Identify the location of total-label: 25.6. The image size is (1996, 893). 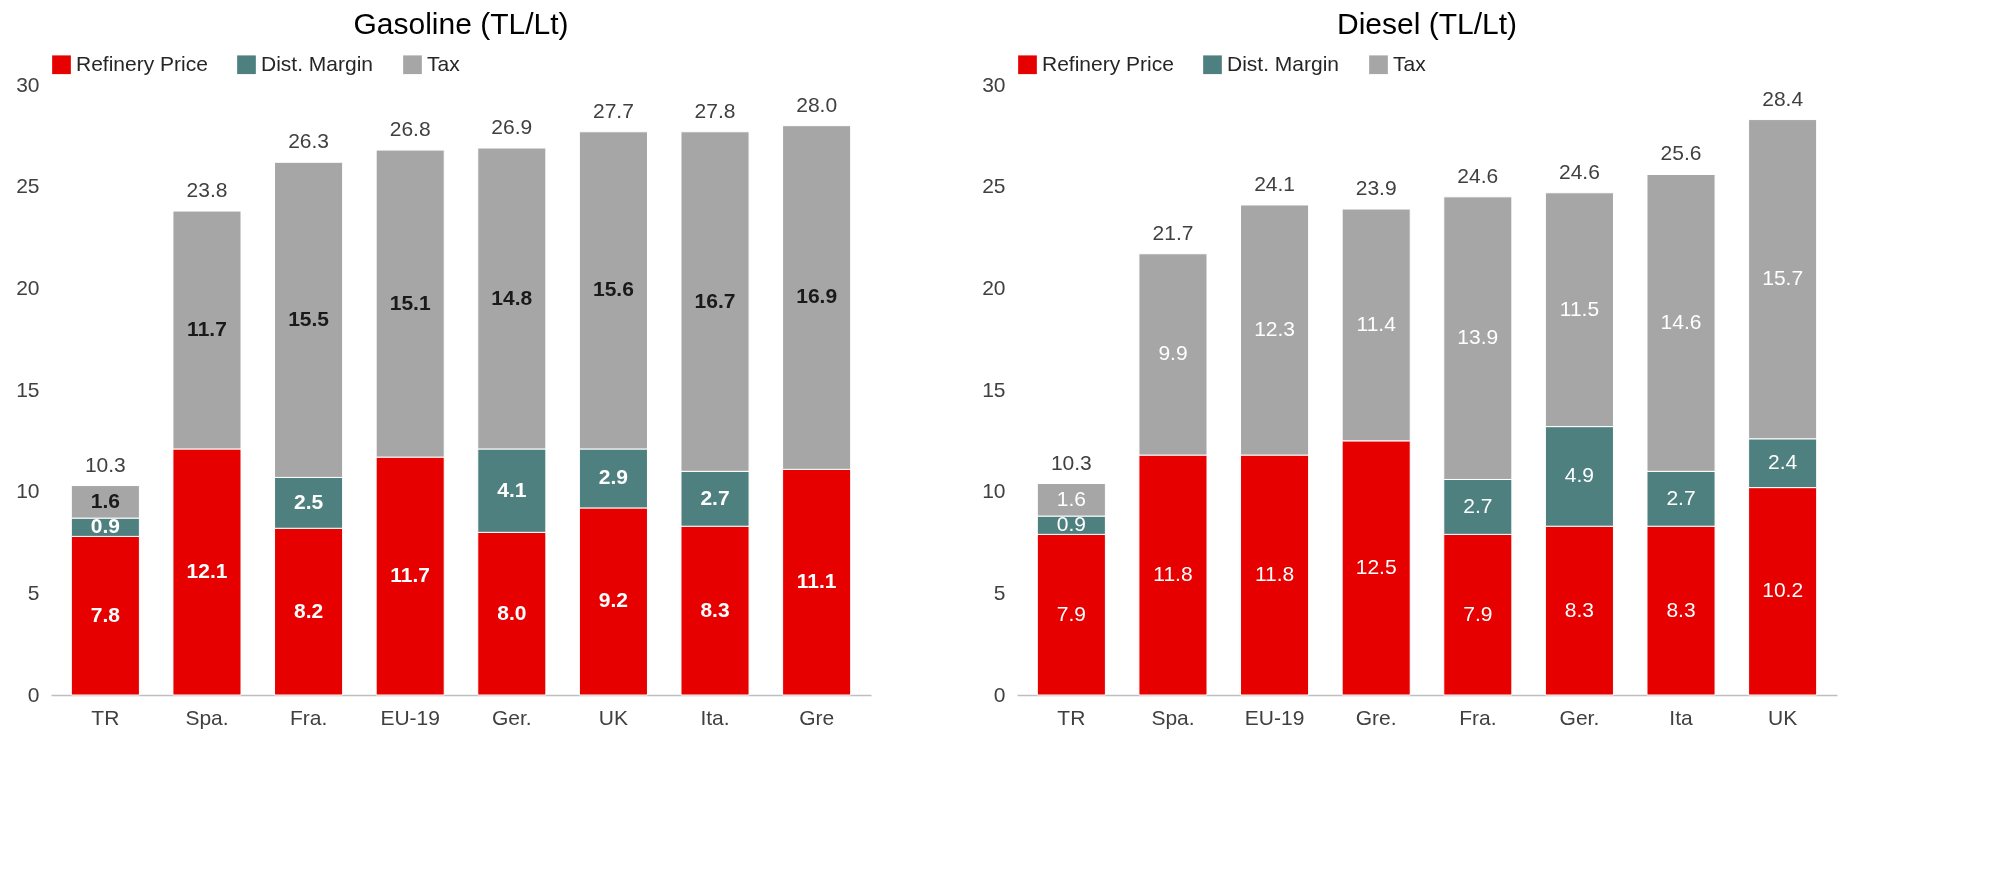
(1681, 153).